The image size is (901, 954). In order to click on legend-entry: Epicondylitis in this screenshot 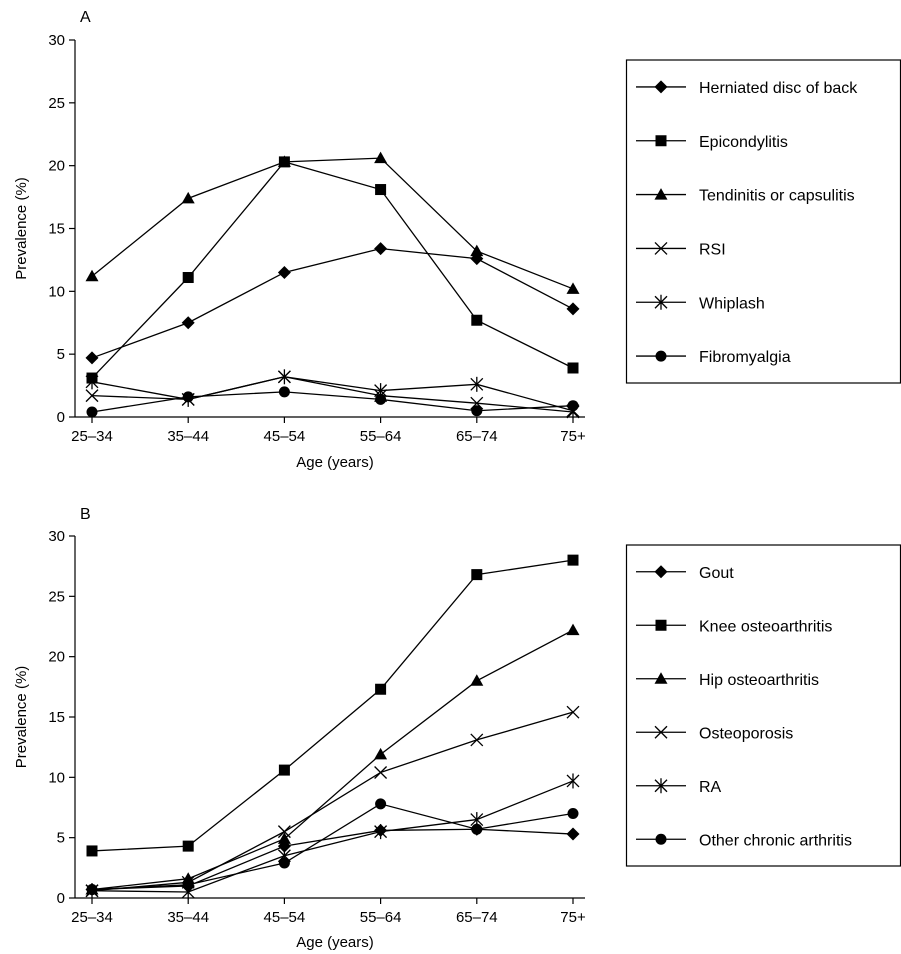, I will do `click(712, 142)`.